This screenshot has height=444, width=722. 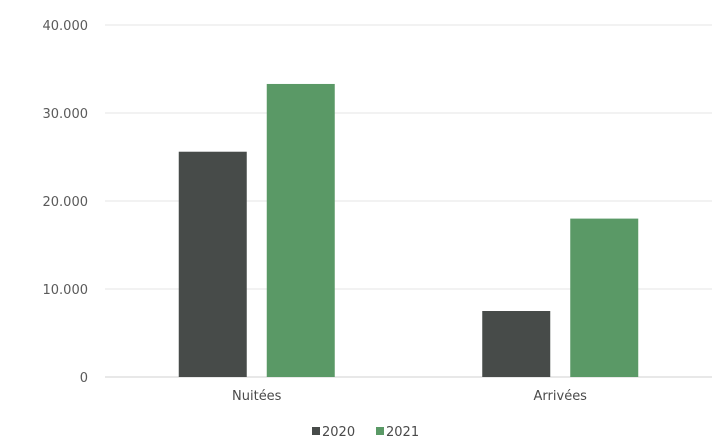 What do you see at coordinates (365, 432) in the screenshot?
I see `legend: 2020 2021` at bounding box center [365, 432].